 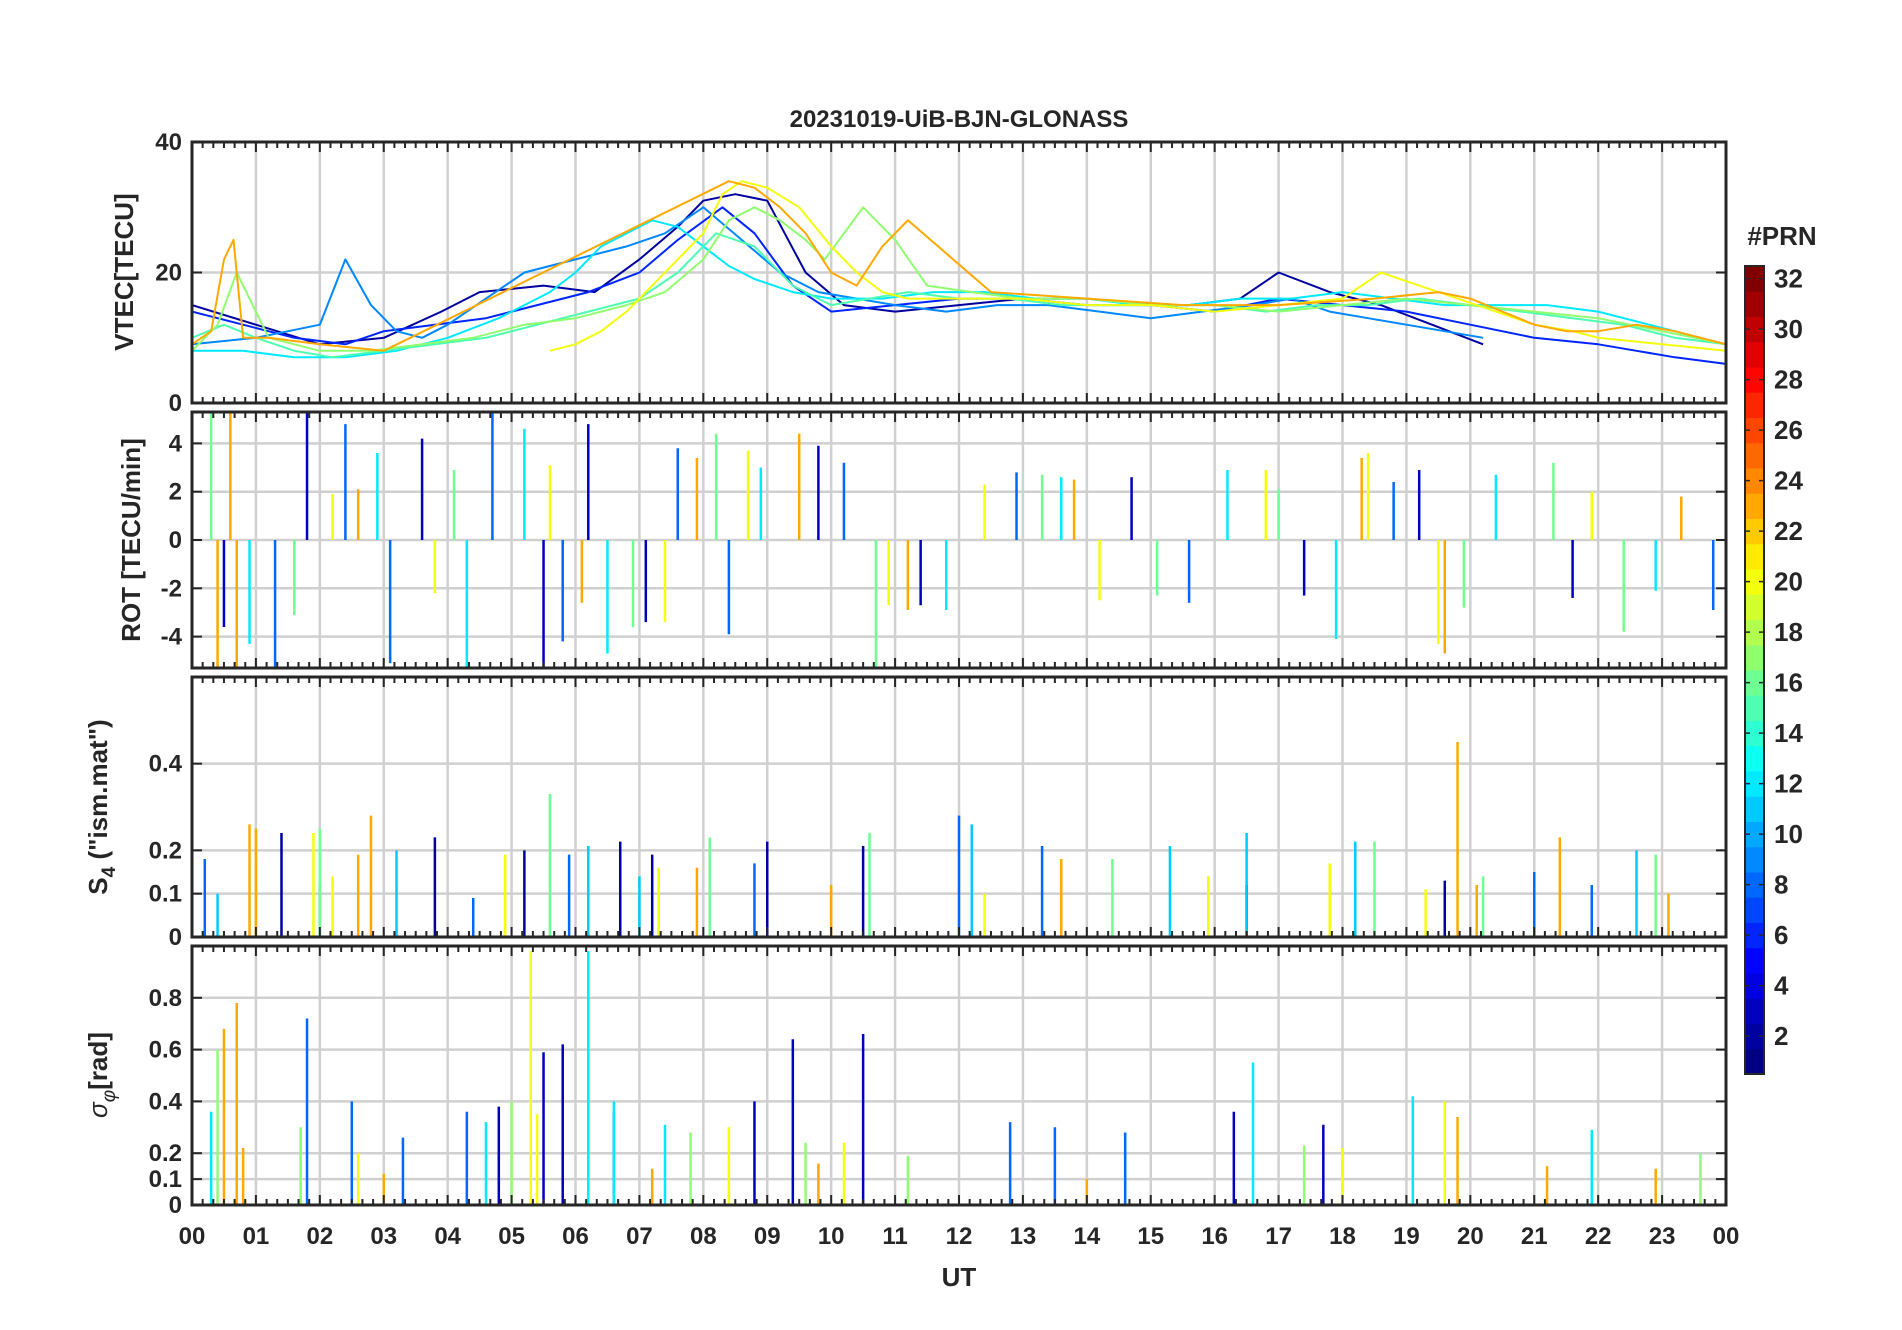 I want to click on s4-ylabel-sub: 4, so click(x=109, y=871).